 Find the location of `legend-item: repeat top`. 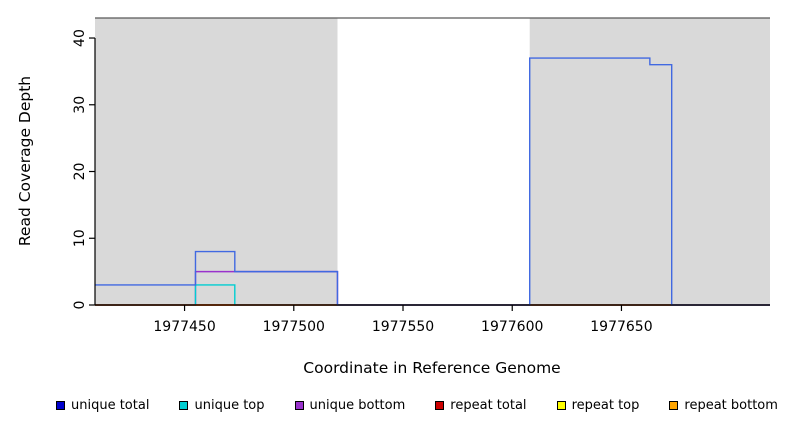

legend-item: repeat top is located at coordinates (598, 405).